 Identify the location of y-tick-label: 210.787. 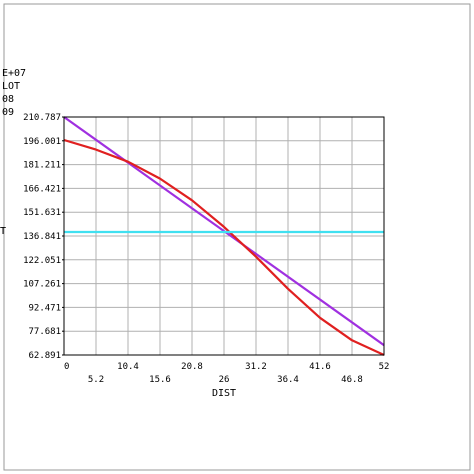
(42, 118).